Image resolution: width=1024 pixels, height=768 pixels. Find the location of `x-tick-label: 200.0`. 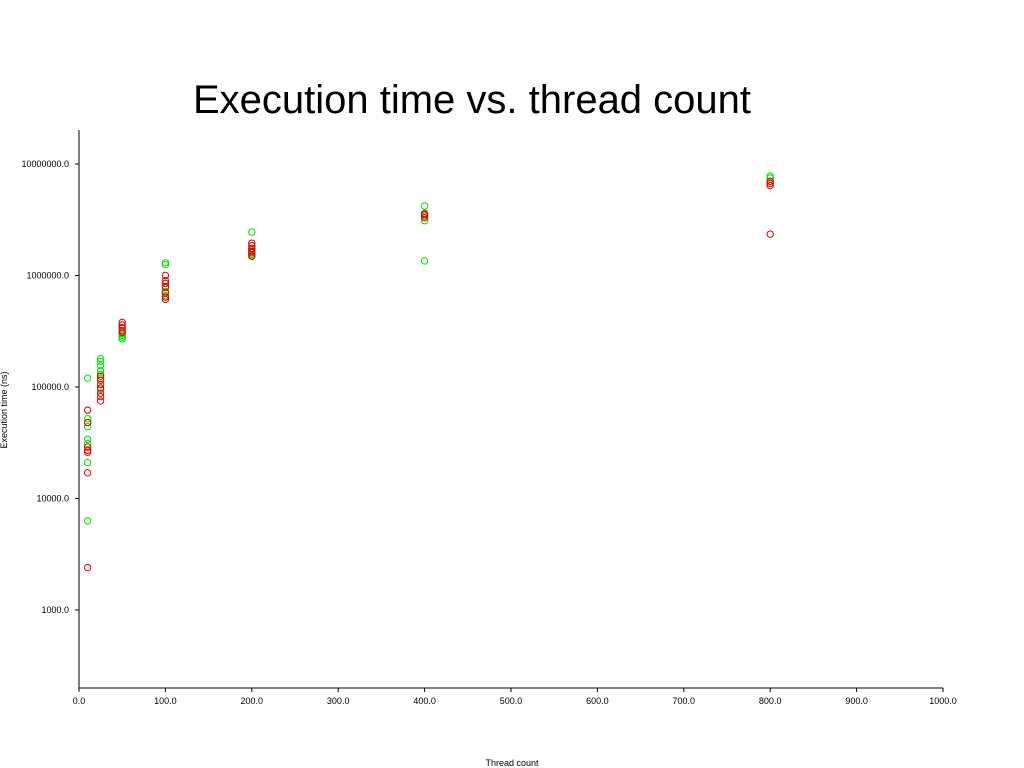

x-tick-label: 200.0 is located at coordinates (252, 701).